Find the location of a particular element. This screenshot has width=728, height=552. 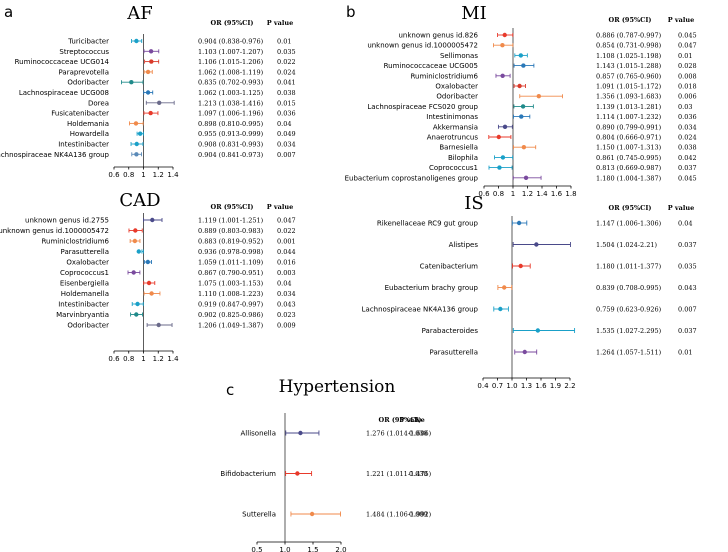

row-label: Intestinimonas is located at coordinates (452, 117).